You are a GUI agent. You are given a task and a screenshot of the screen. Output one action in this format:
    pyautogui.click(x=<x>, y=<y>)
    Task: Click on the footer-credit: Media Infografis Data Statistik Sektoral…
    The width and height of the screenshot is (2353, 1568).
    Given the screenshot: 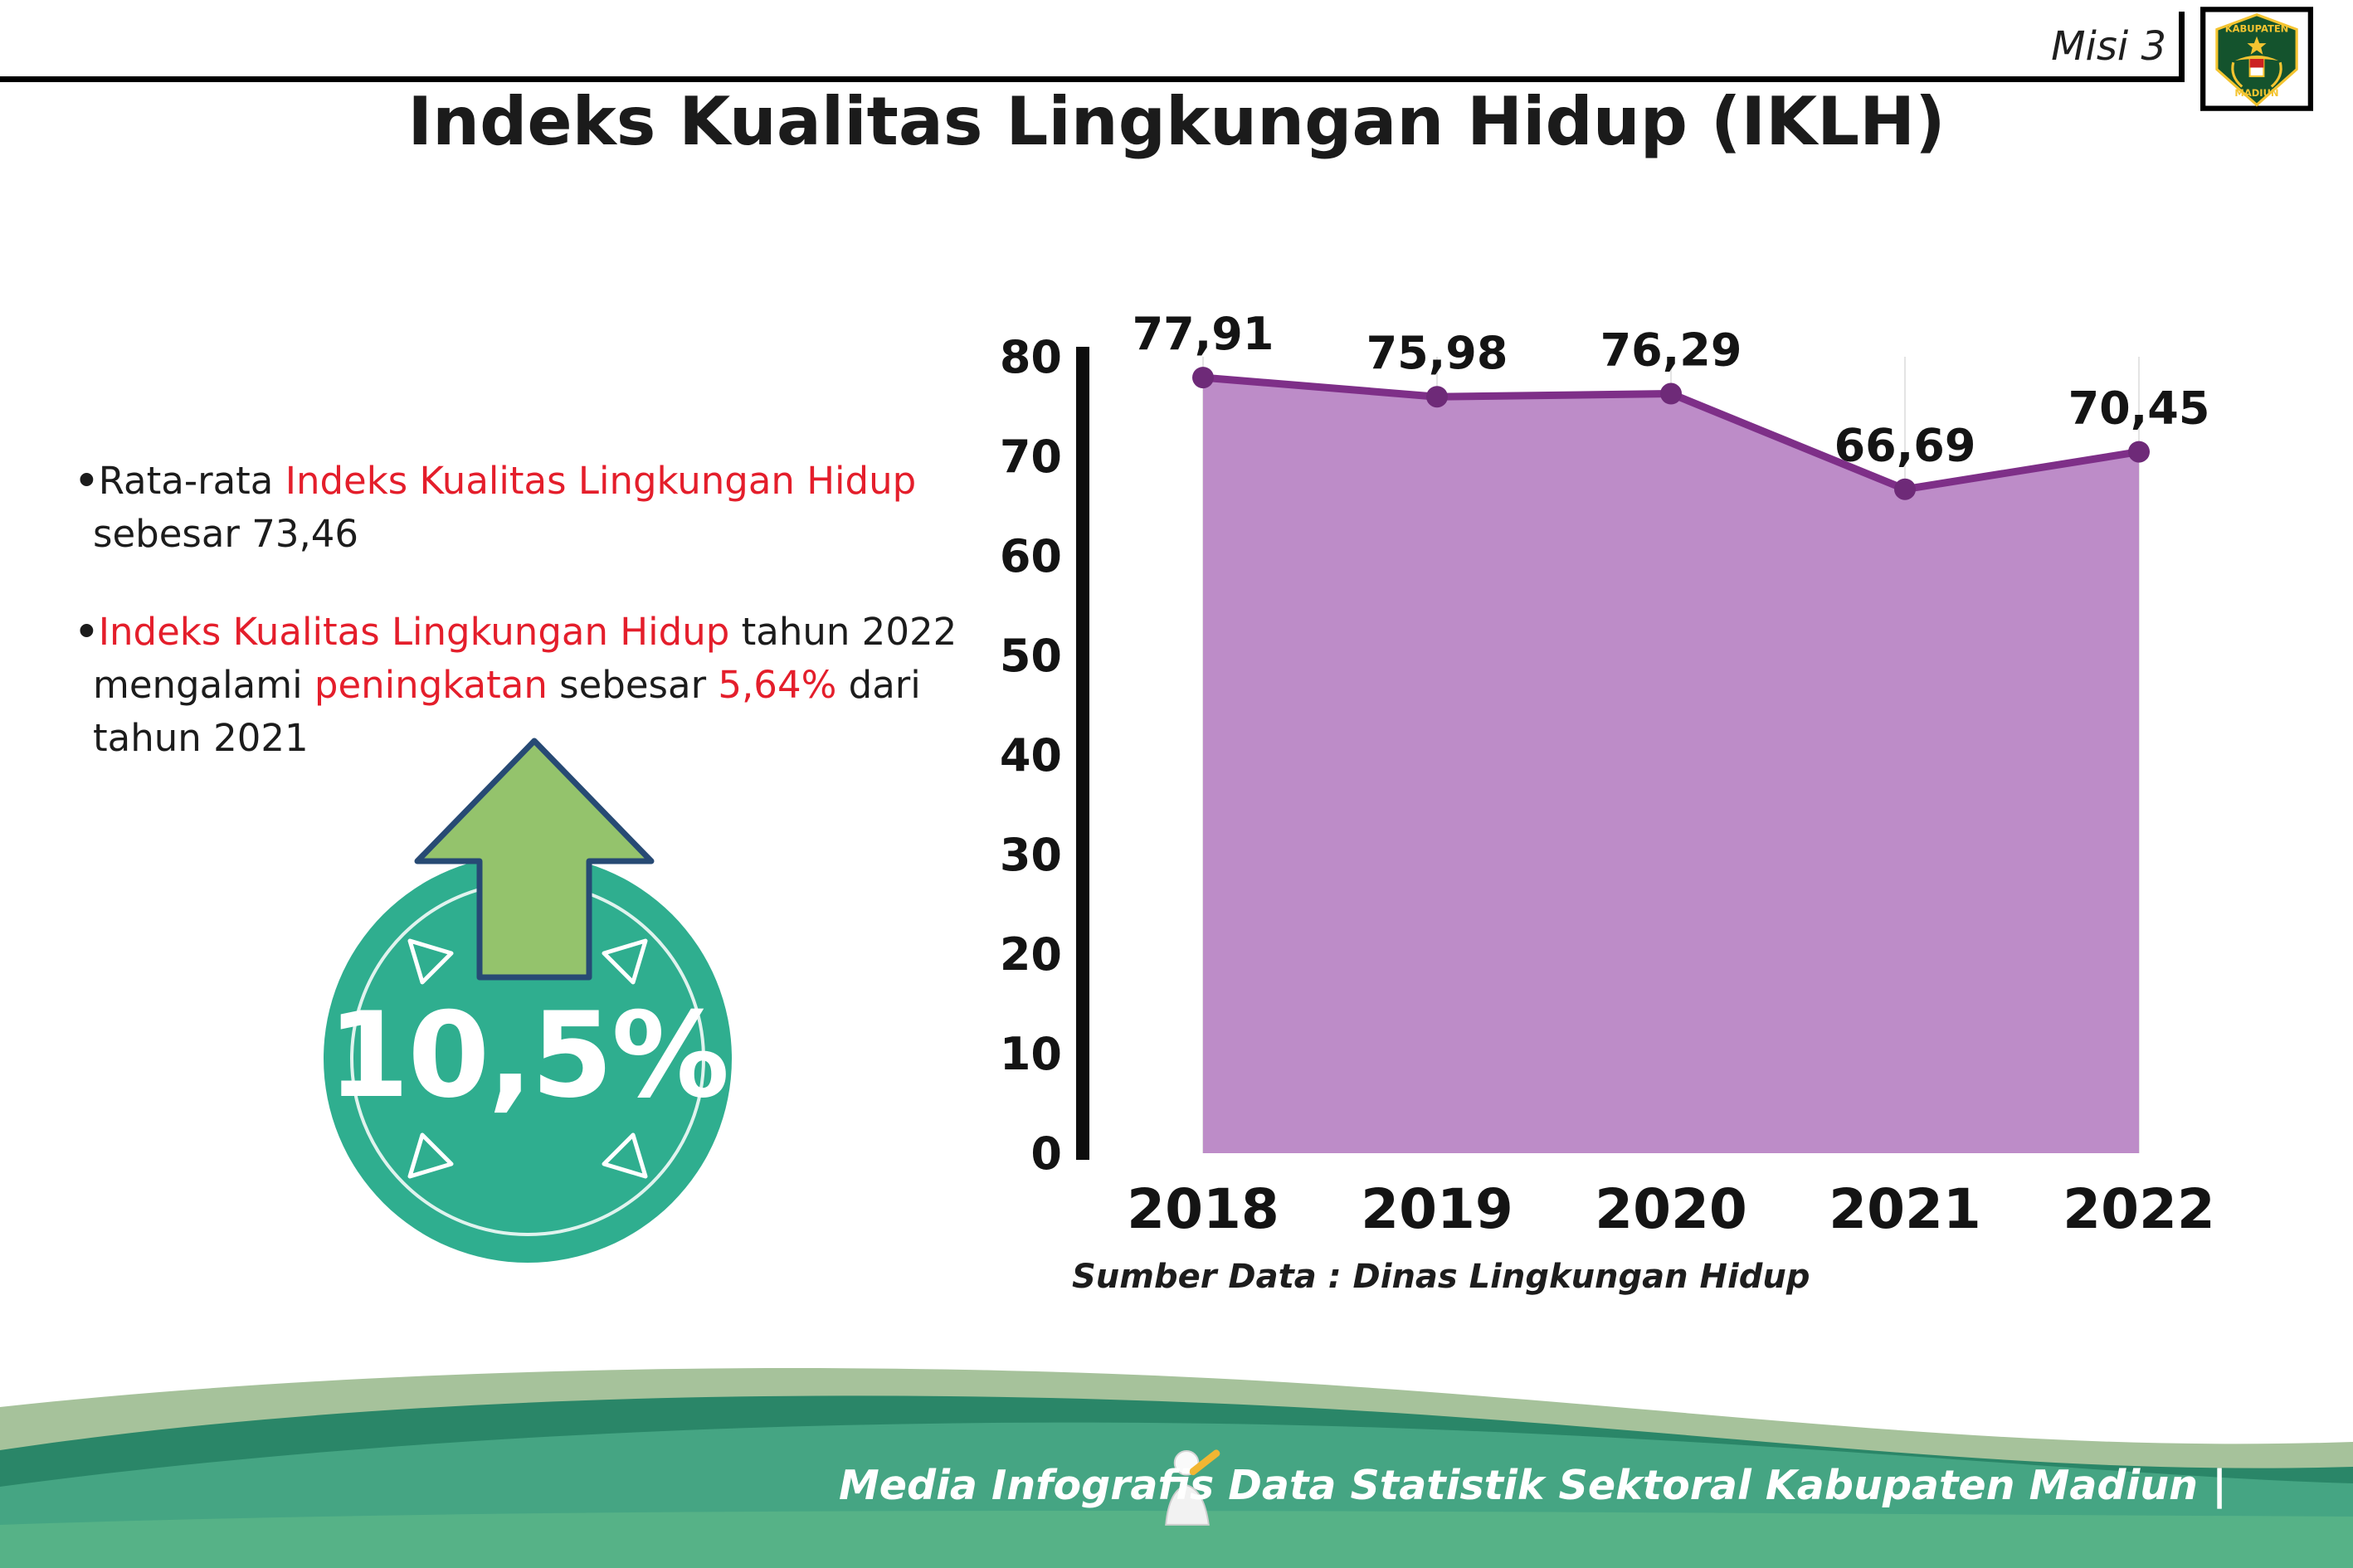 What is the action you would take?
    pyautogui.click(x=1533, y=1485)
    